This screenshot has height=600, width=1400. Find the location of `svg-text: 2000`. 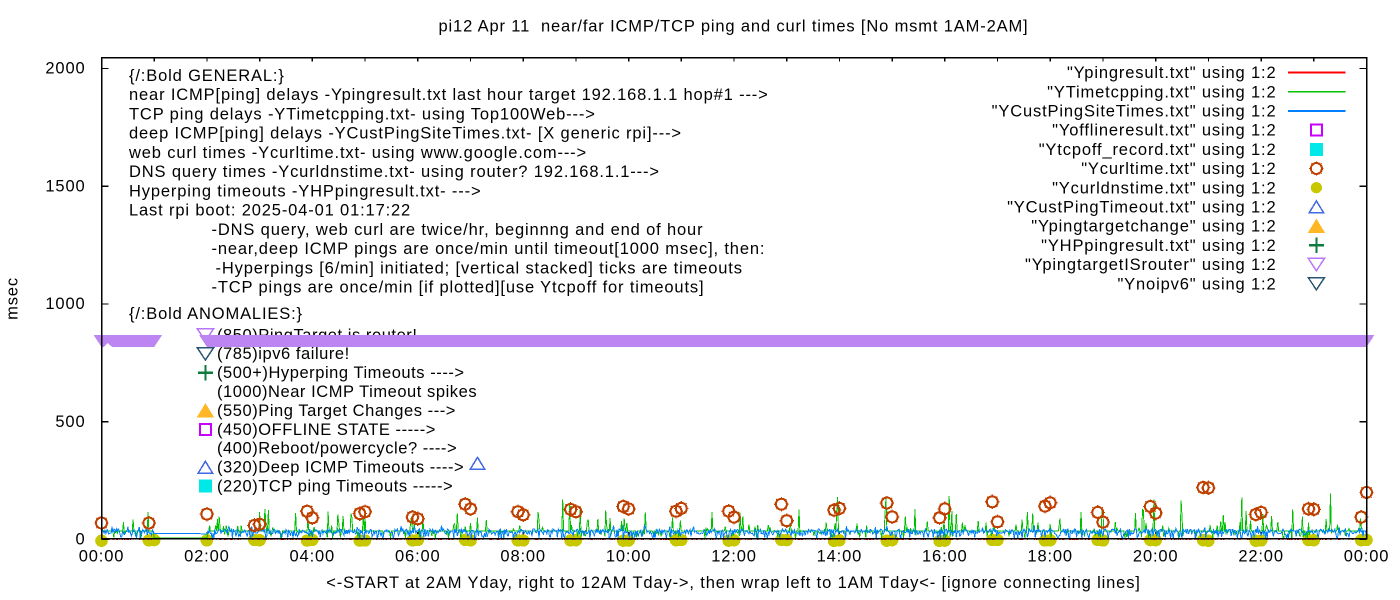

svg-text: 2000 is located at coordinates (65, 69).